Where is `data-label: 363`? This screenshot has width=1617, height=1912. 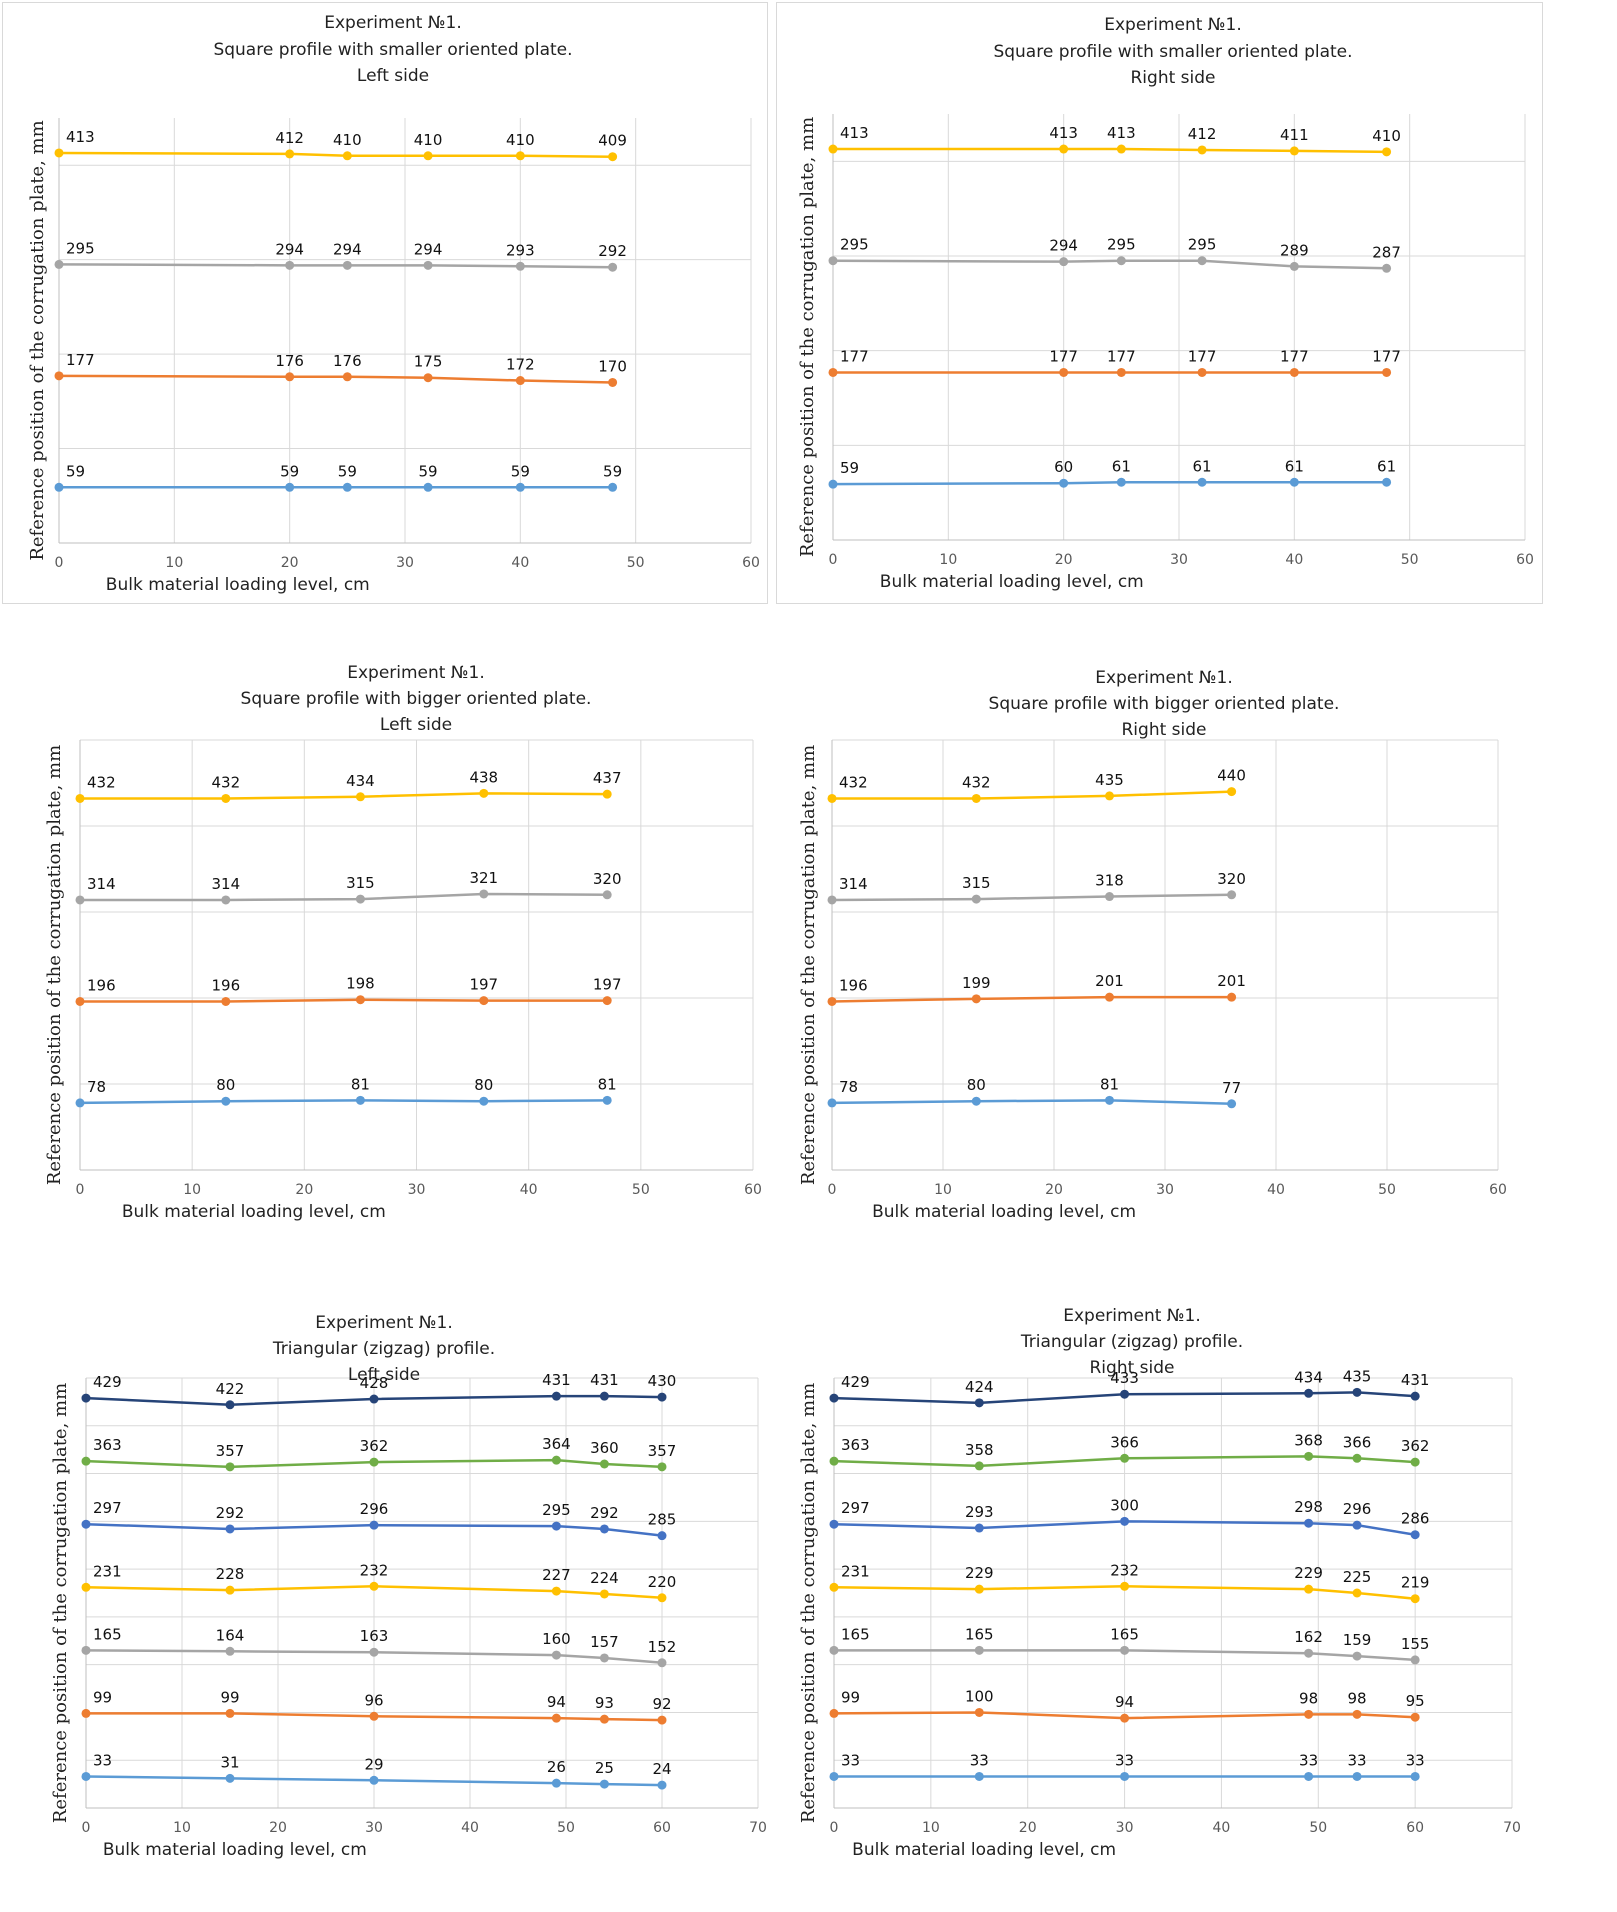
data-label: 363 is located at coordinates (107, 1445).